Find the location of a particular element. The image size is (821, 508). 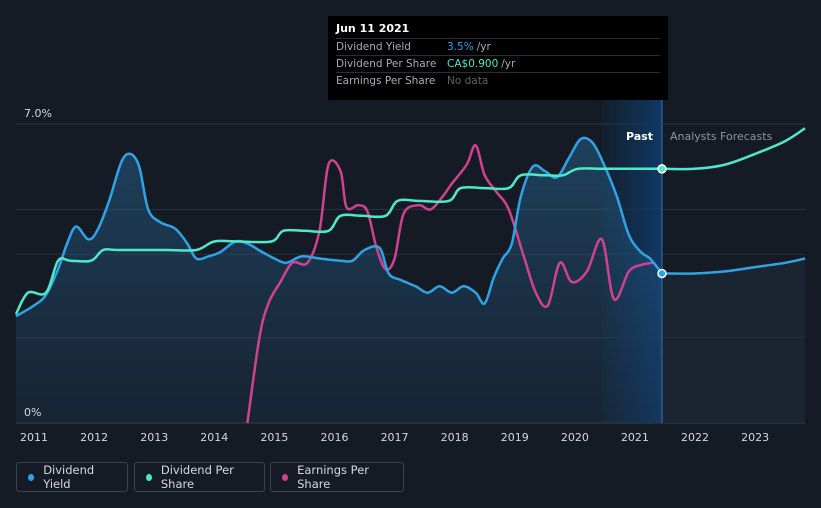

legend-earnings-per-share: Earnings Per Share is located at coordinates (337, 477).